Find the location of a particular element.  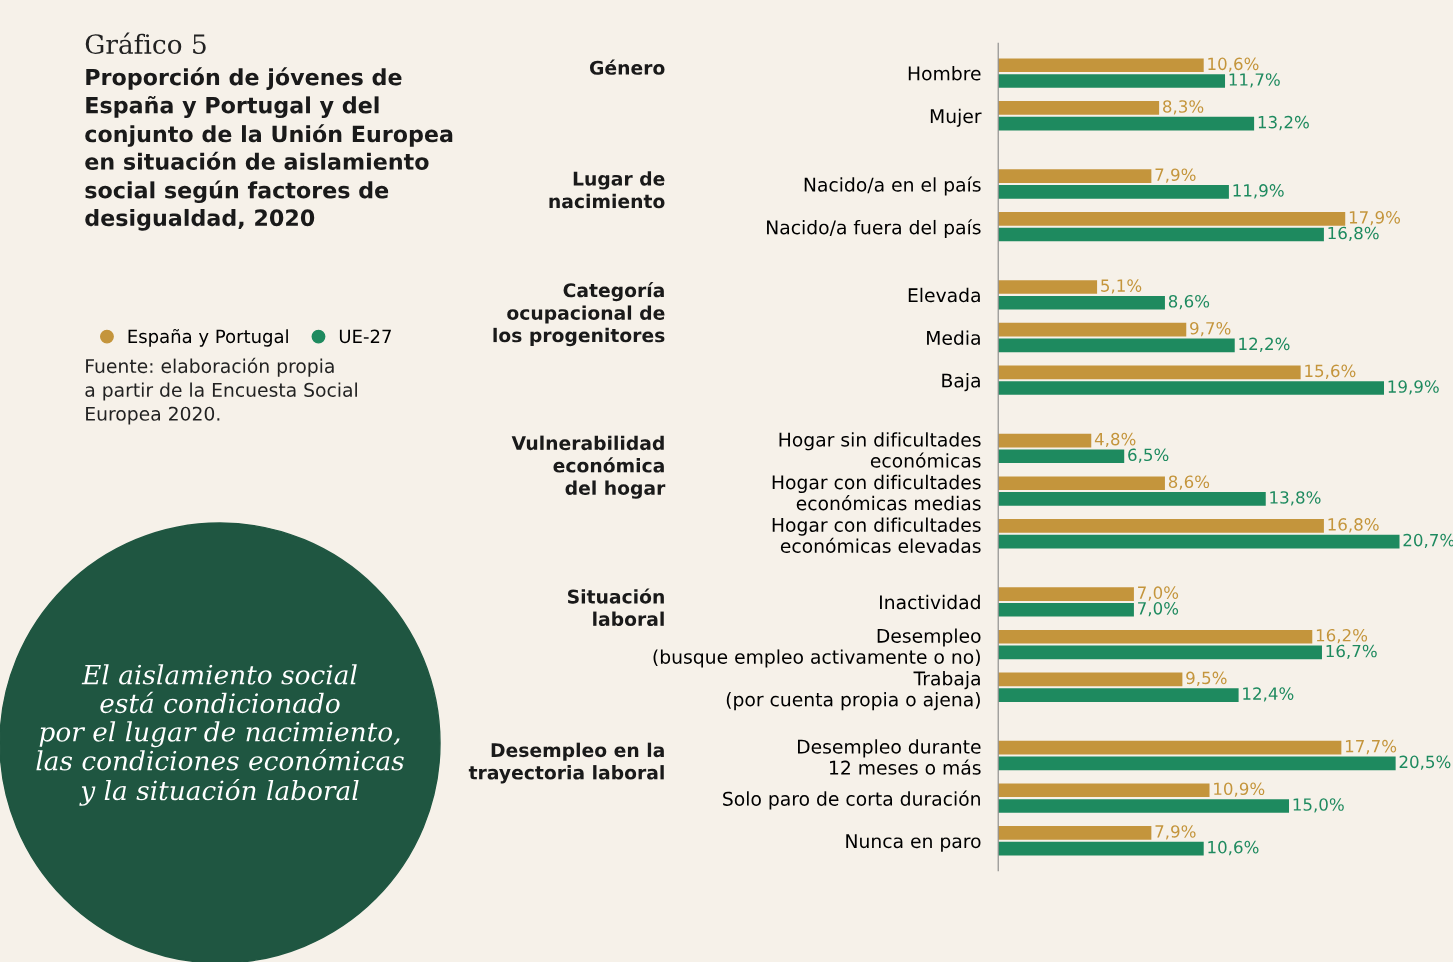

data-label: 17,7% is located at coordinates (1371, 747).